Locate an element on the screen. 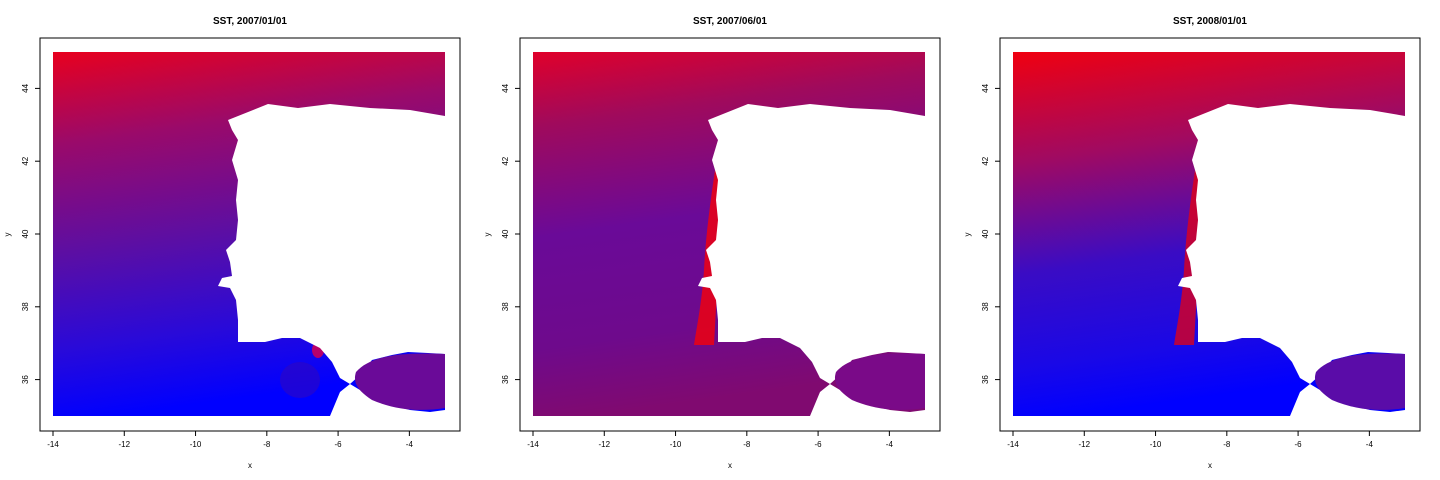  cadiz-patch is located at coordinates (300, 380).